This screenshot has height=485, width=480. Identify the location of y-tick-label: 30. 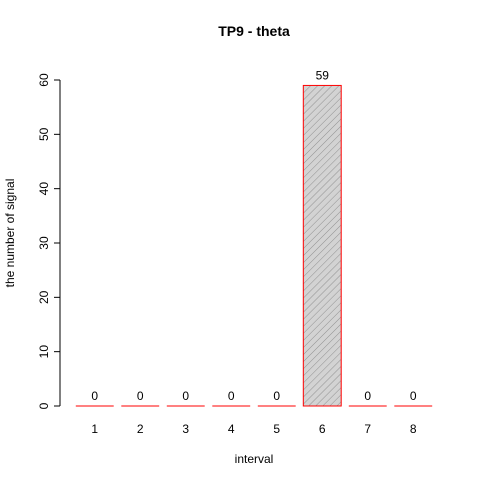
(44, 243).